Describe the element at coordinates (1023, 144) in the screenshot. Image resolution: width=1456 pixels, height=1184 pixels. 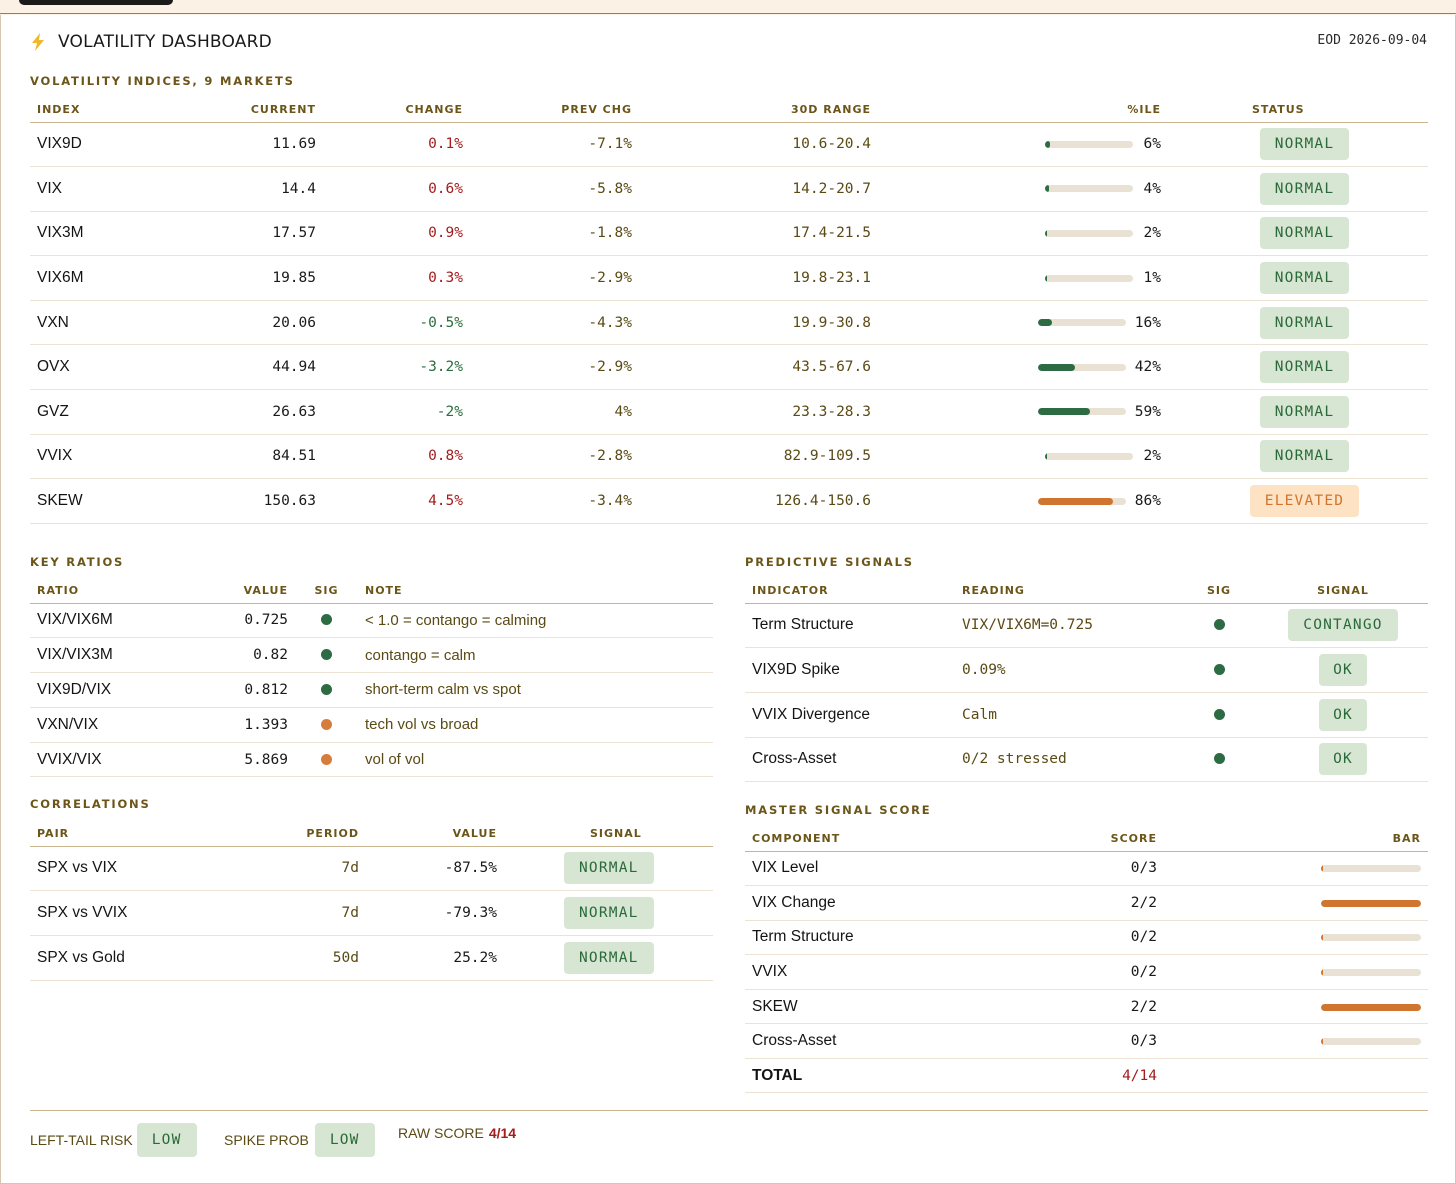
I see `percentile-bar-group: 6%` at that location.